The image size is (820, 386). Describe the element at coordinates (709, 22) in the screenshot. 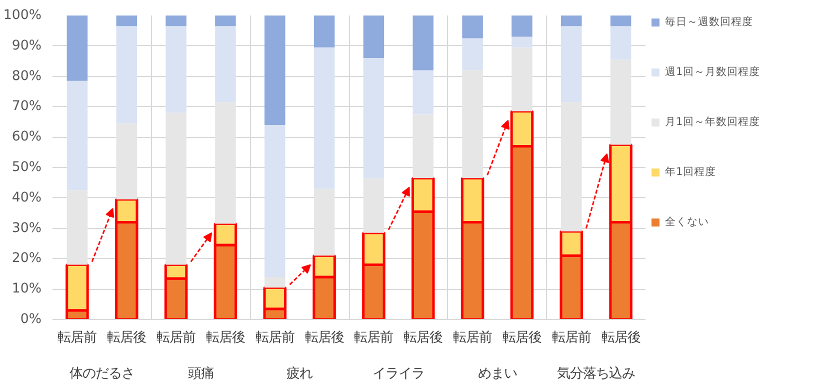

I see `legend-label: 毎日～週数回程度` at that location.